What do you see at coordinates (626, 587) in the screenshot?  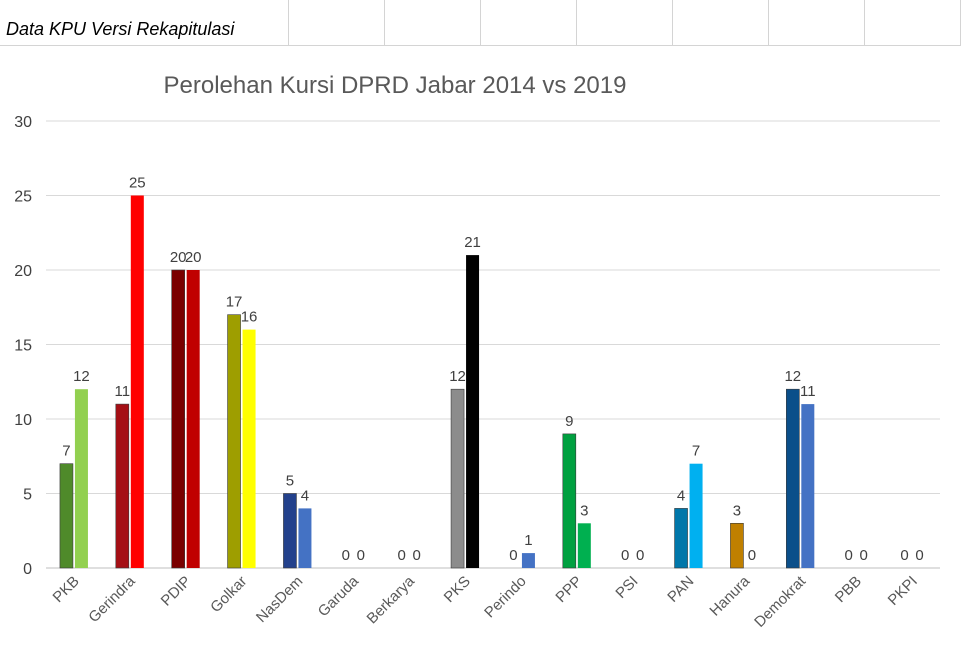 I see `category-label-psi: PSI` at bounding box center [626, 587].